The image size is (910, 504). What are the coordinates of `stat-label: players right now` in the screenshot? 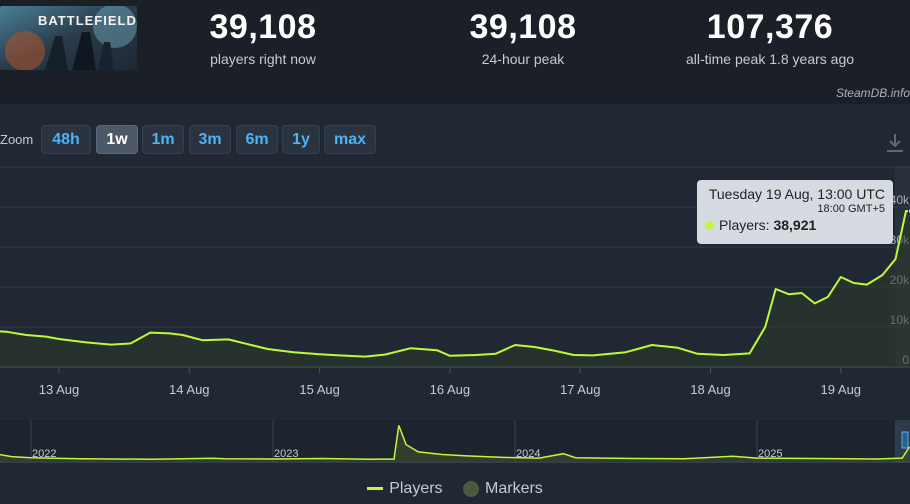 It's located at (263, 59).